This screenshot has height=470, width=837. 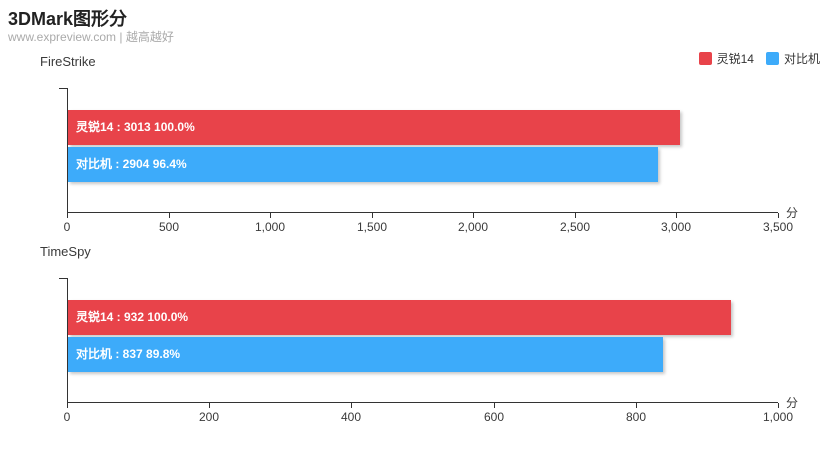 What do you see at coordinates (209, 417) in the screenshot?
I see `x-axis-tick-label: 200` at bounding box center [209, 417].